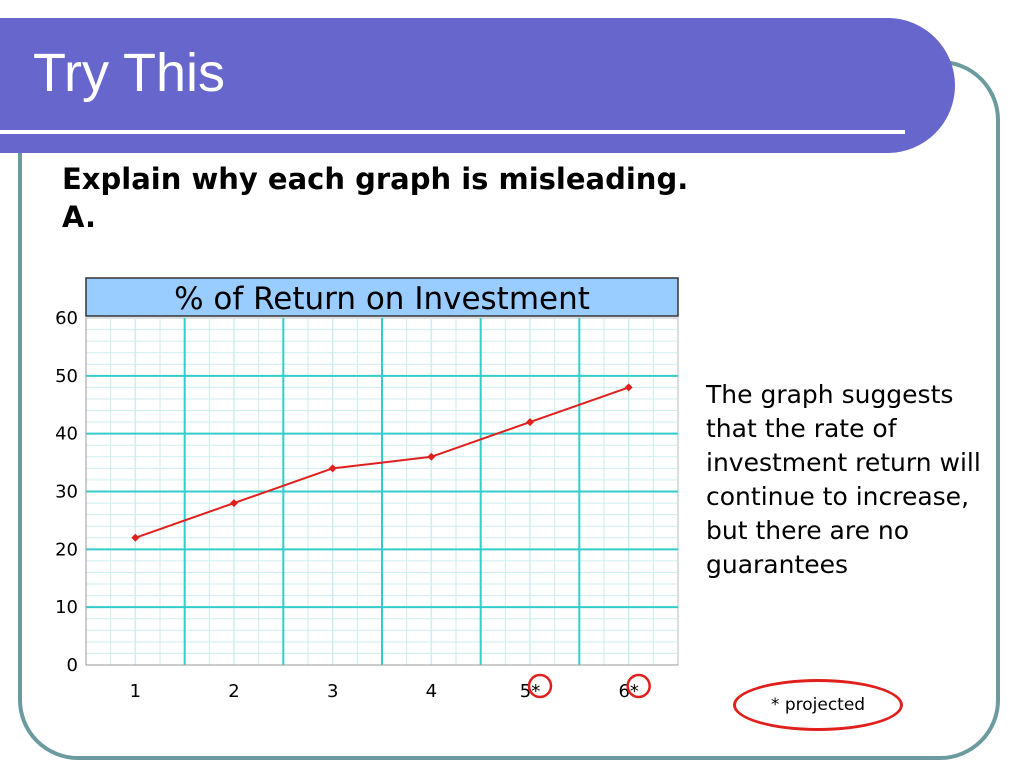 Image resolution: width=1024 pixels, height=768 pixels. I want to click on y-tick-label: 60, so click(66, 318).